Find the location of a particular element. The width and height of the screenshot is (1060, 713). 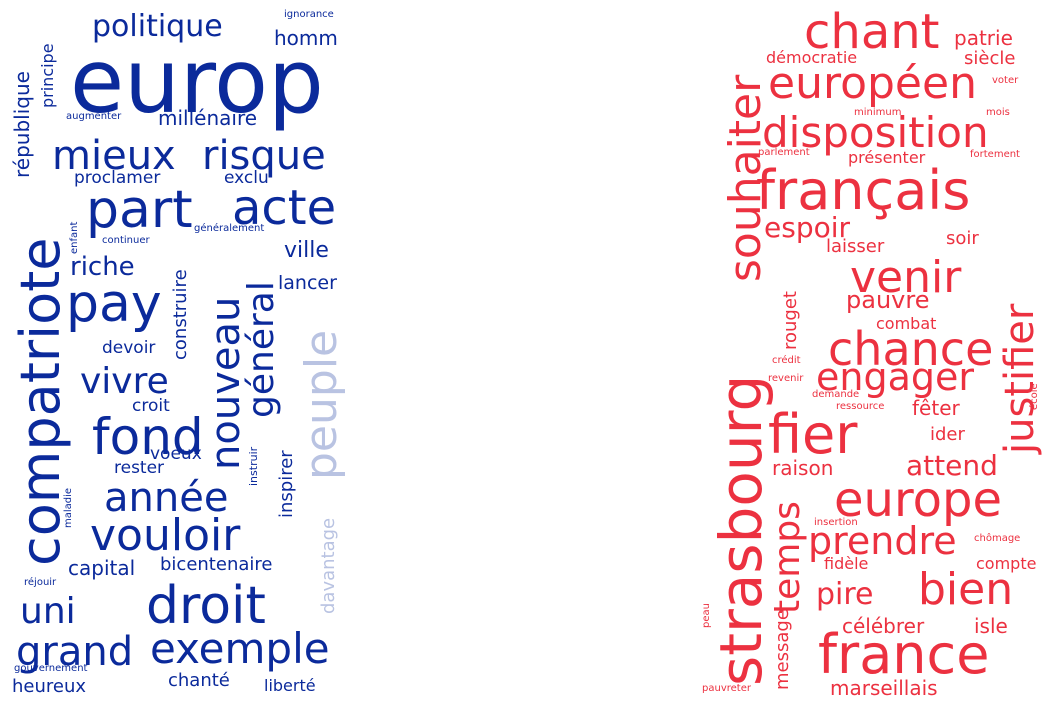

word: ressource is located at coordinates (860, 406).